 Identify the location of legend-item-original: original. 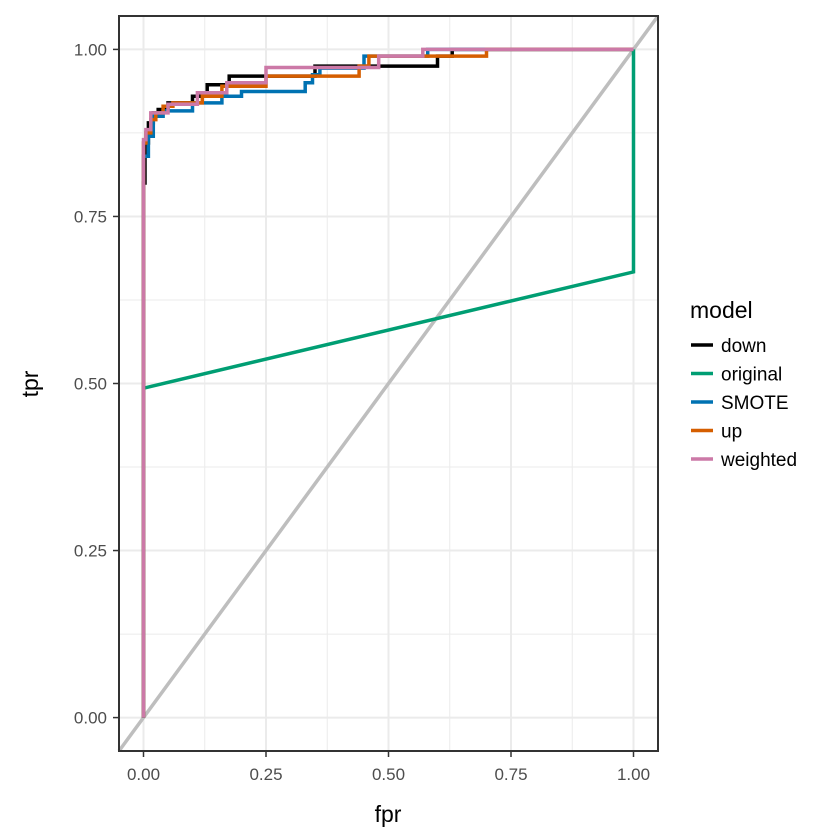
(736, 375).